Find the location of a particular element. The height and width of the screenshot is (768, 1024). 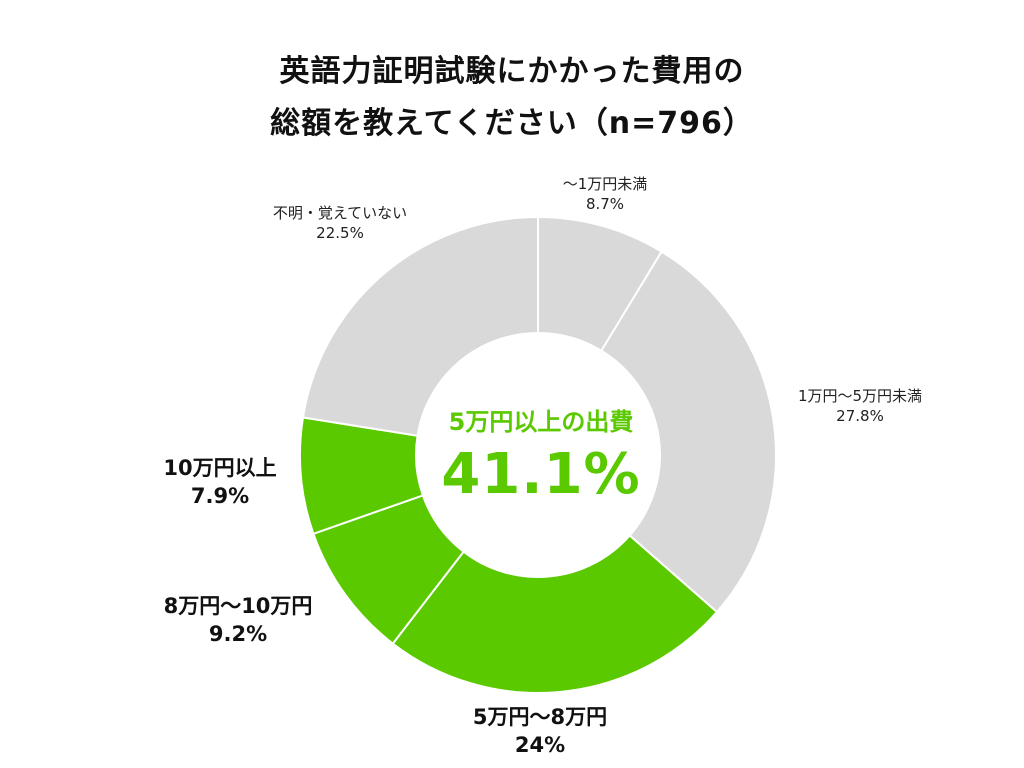

slice-value-label: 24% is located at coordinates (540, 745).